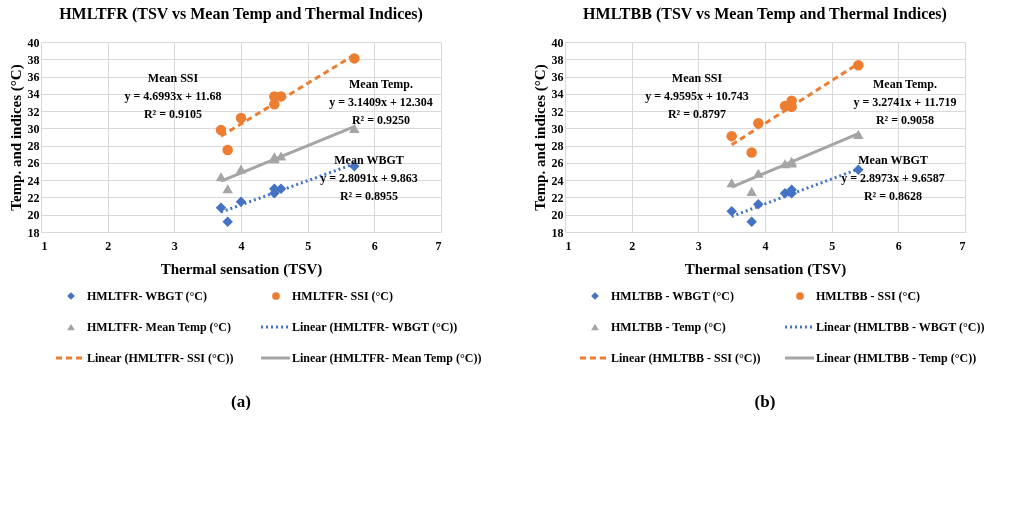 The width and height of the screenshot is (1030, 506). Describe the element at coordinates (375, 327) in the screenshot. I see `legend-label: Linear (HMLTFR- WBGT (°C))` at that location.